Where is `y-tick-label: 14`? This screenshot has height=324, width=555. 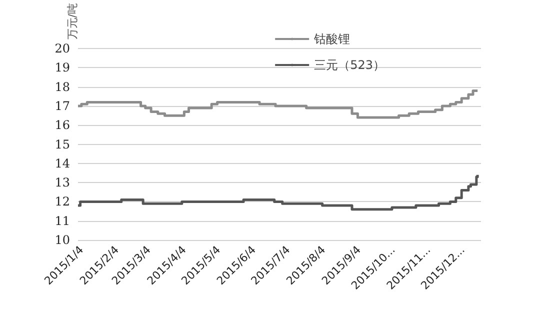
y-tick-label: 14 is located at coordinates (62, 163).